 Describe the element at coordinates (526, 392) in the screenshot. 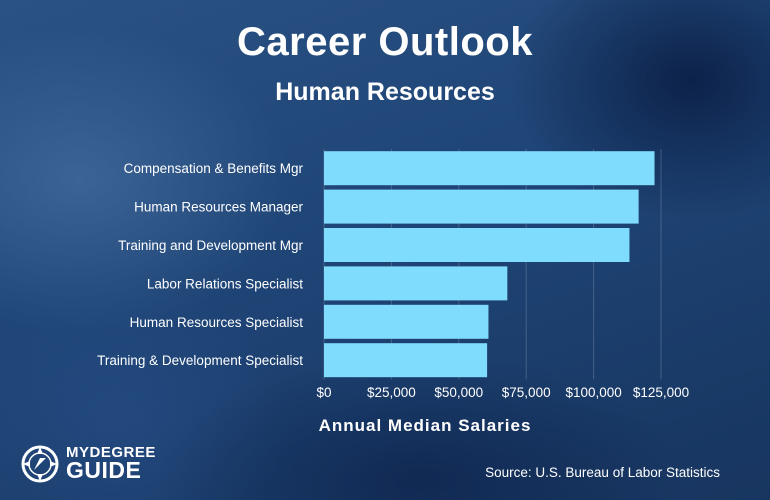

I see `x-tick-label: $75,000` at that location.